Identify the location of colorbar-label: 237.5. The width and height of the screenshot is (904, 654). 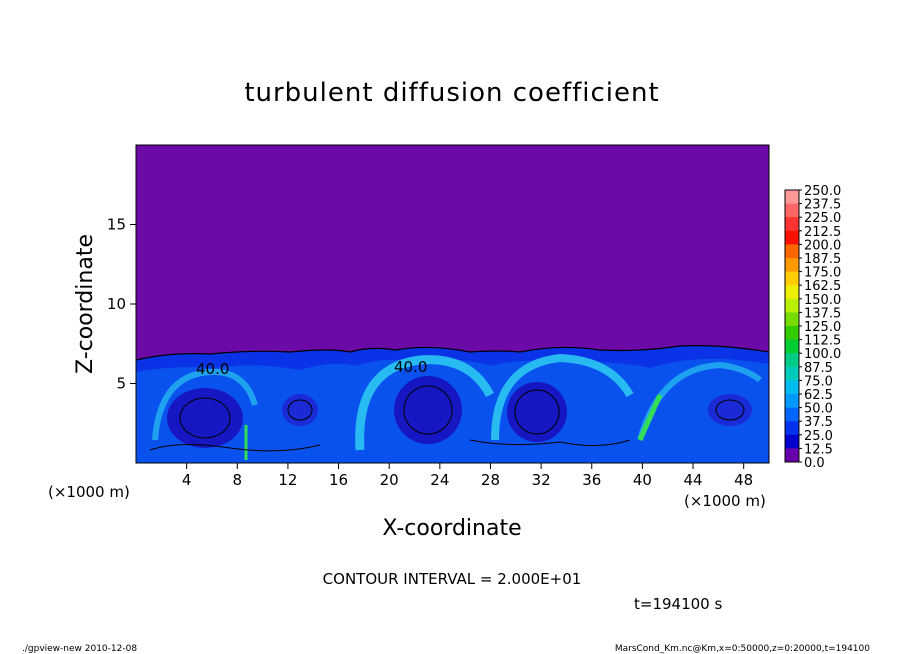
(822, 205).